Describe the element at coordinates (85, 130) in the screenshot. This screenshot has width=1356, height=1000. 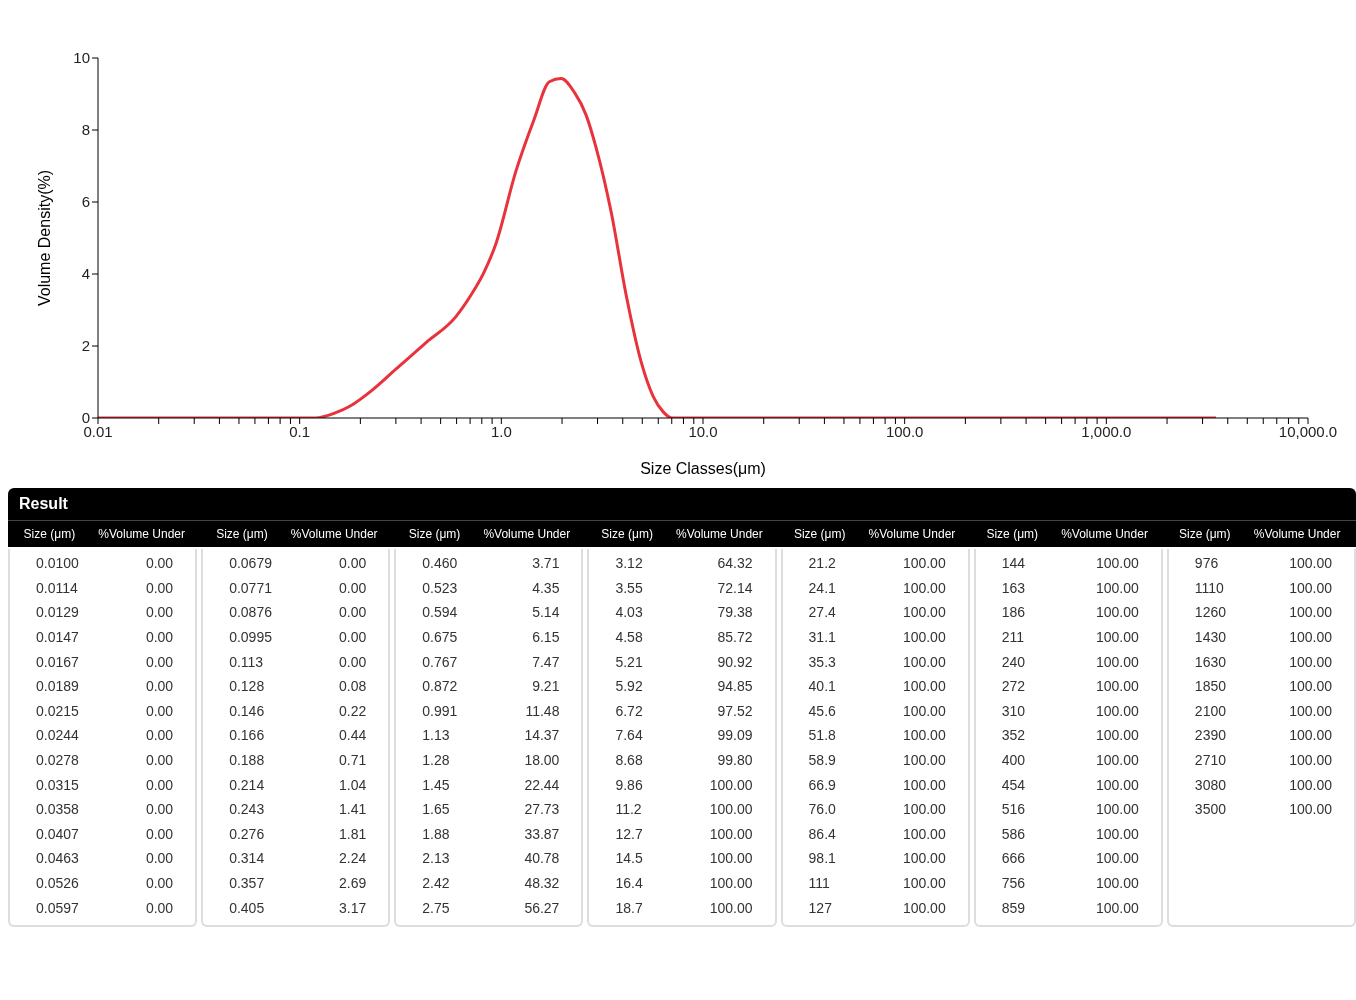
I see `y-tick-label: 8` at that location.